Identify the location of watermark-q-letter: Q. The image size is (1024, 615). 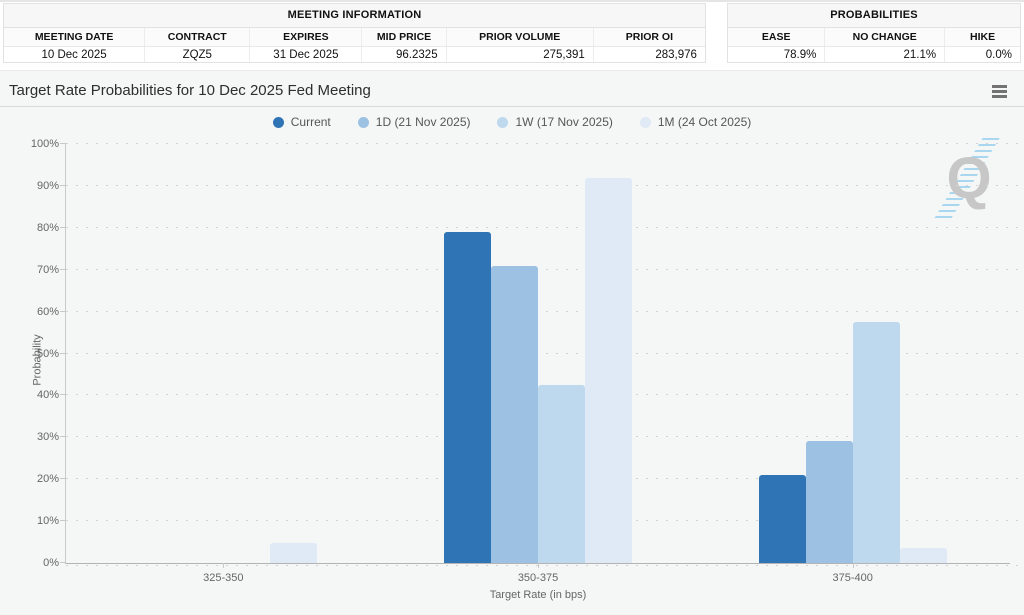
(969, 178).